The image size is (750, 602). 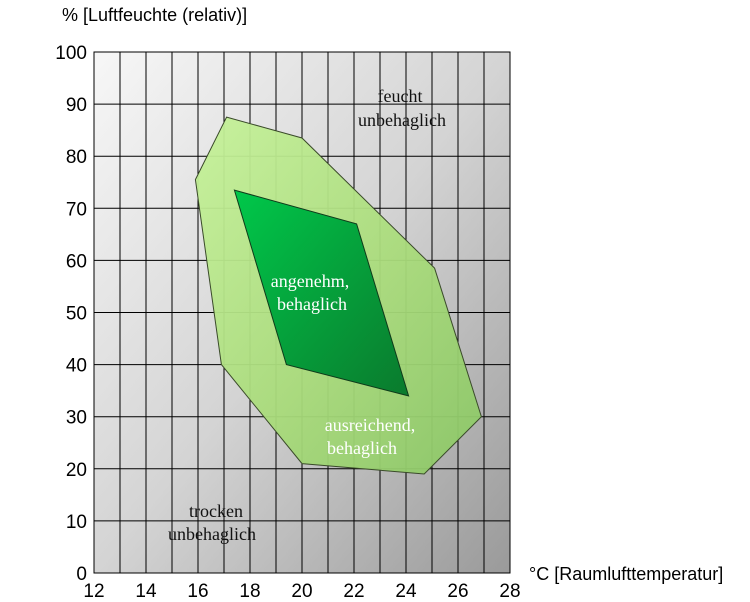 What do you see at coordinates (370, 436) in the screenshot?
I see `zone-label-ausreichend: ausreichend, behaglich` at bounding box center [370, 436].